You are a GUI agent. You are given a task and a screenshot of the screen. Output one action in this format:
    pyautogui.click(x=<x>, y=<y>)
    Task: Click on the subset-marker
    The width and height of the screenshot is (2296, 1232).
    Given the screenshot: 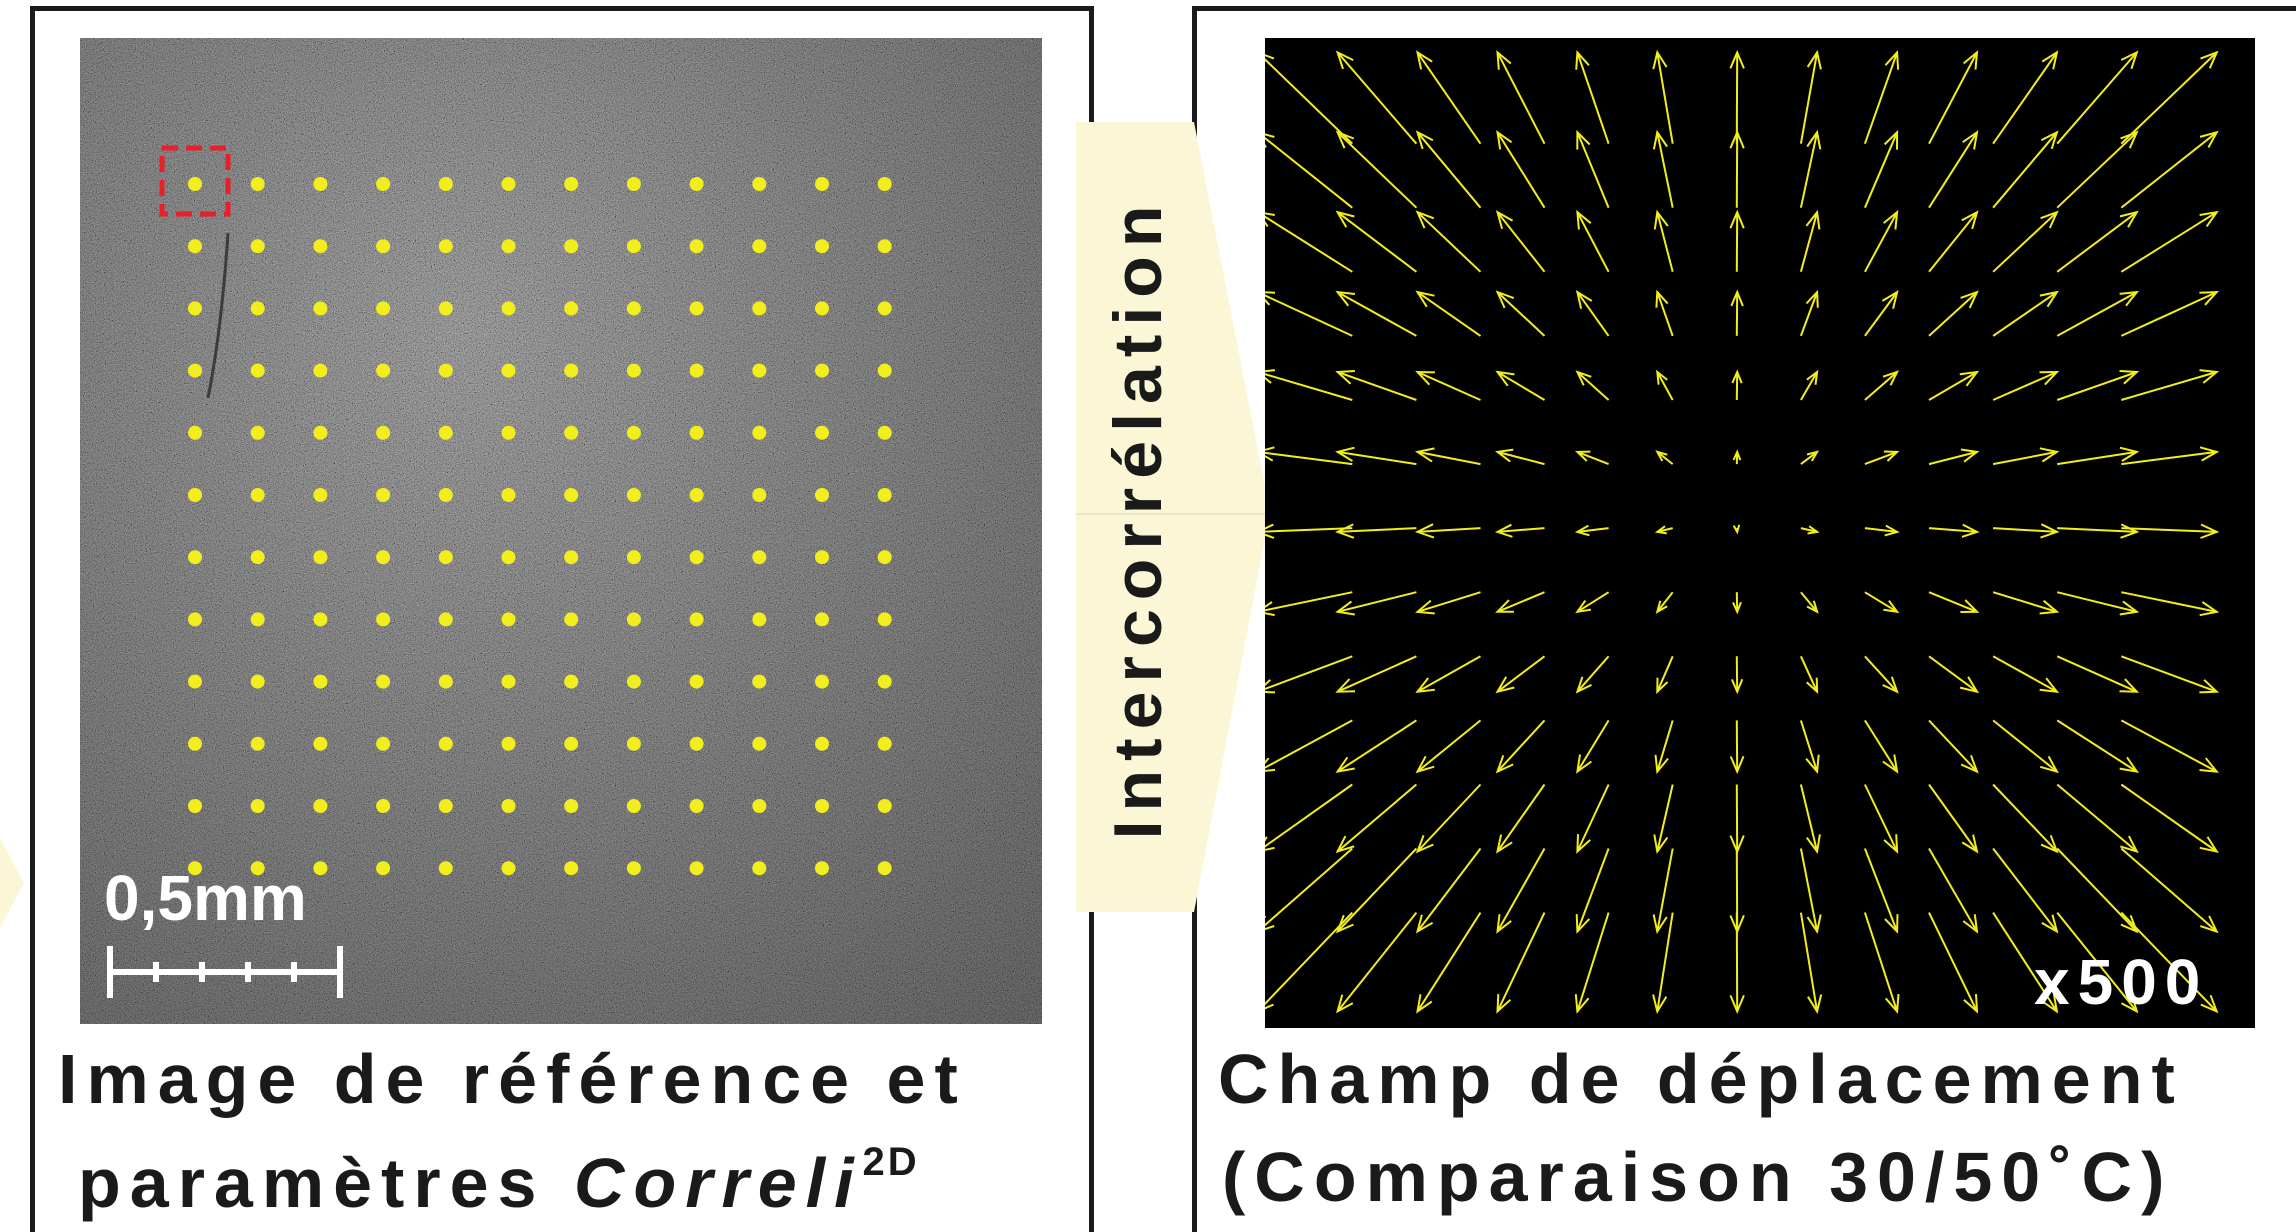 What is the action you would take?
    pyautogui.click(x=195, y=181)
    